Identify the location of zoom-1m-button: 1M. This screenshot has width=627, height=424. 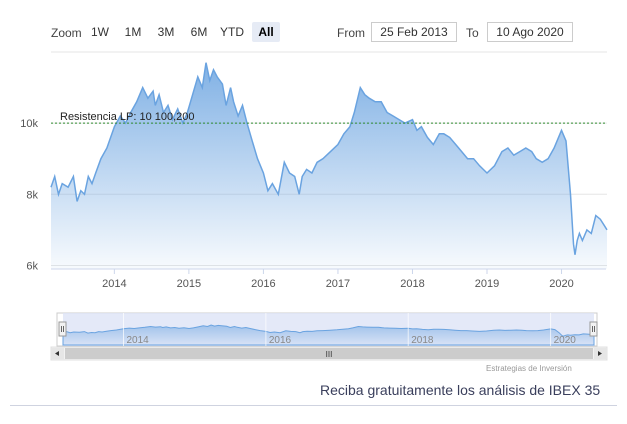
(133, 32).